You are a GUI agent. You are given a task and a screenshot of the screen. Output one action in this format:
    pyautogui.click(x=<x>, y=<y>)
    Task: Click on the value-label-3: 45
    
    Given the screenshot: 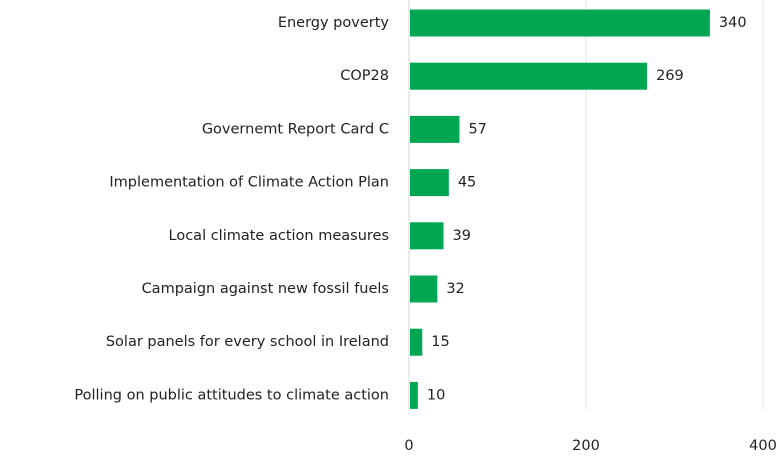 What is the action you would take?
    pyautogui.click(x=467, y=183)
    